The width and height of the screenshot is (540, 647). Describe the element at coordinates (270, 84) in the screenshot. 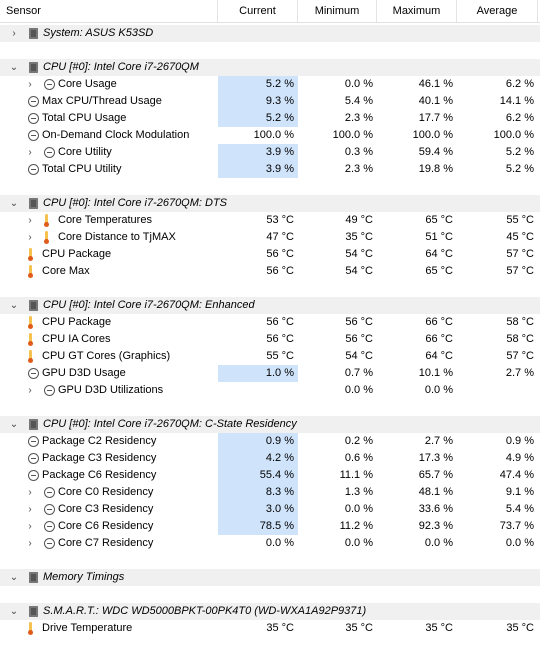

I see `sensor-row: › Core Usage 5.2 % 0.0 % 46.1 % 6.2 %` at that location.